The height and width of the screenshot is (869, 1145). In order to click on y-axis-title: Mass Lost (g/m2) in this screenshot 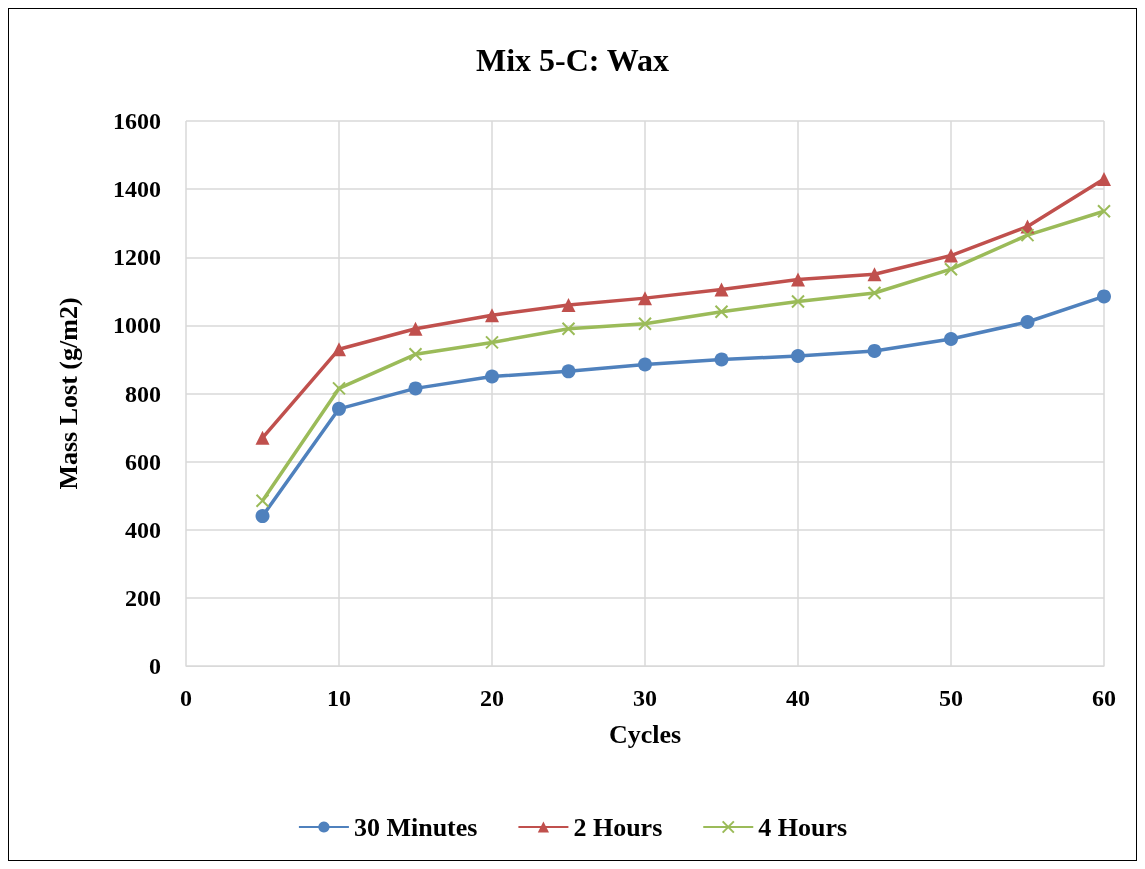, I will do `click(68, 393)`.